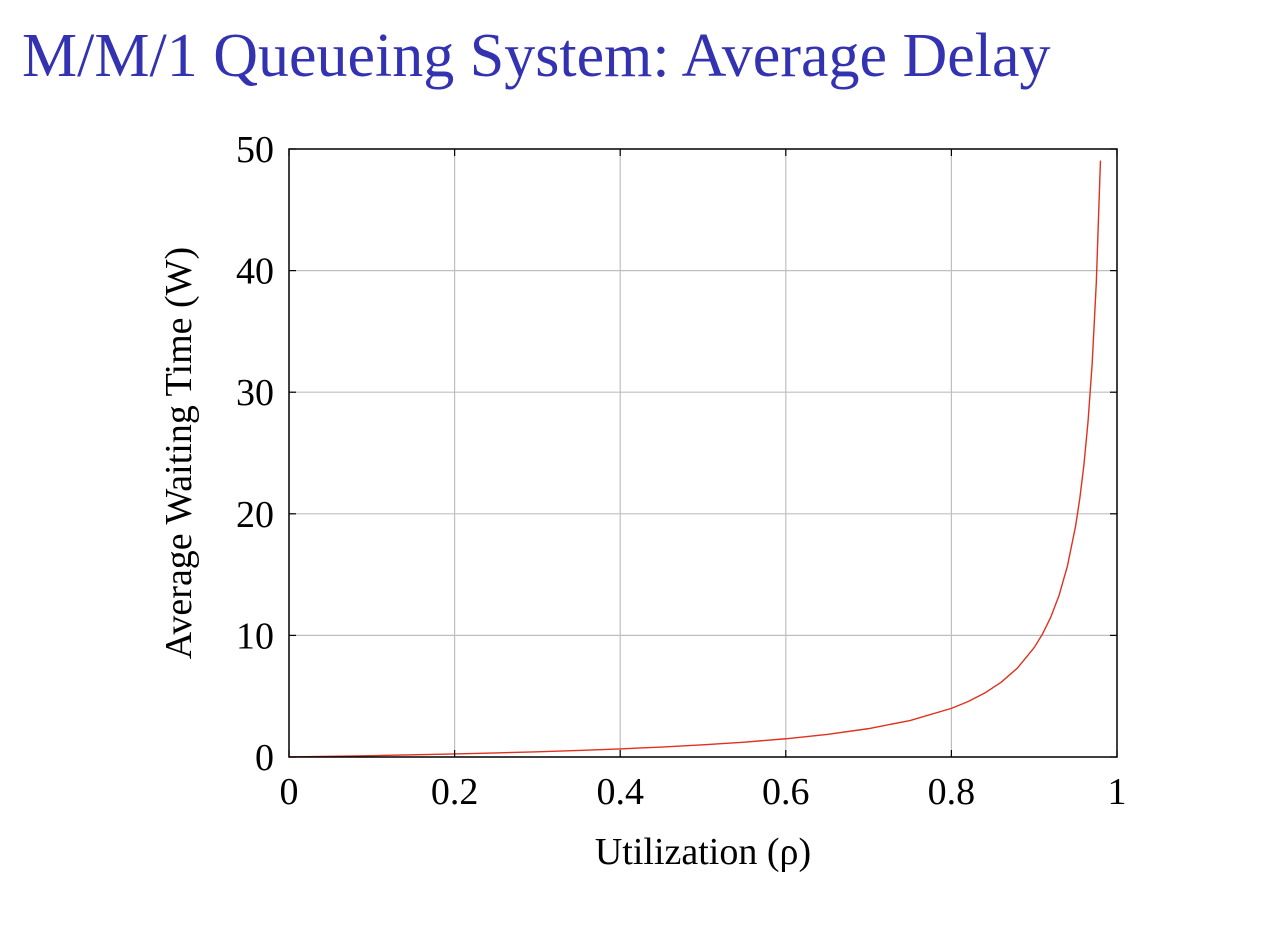 This screenshot has height=932, width=1274. I want to click on y-tick-label: 10, so click(255, 636).